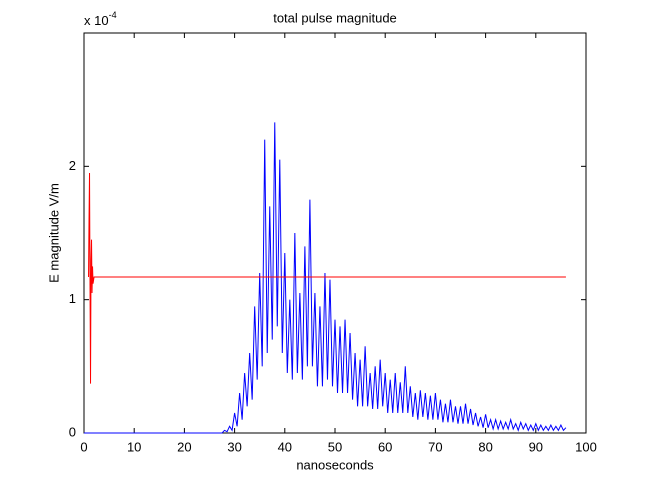 The image size is (652, 489). I want to click on y-axis-label: E magnitude V/m, so click(53, 233).